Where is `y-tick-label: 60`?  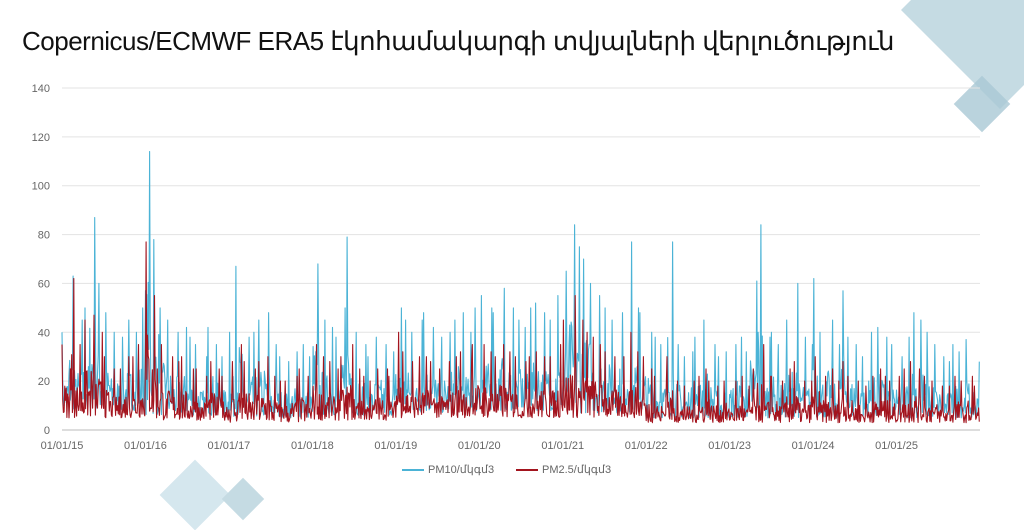 y-tick-label: 60 is located at coordinates (44, 284).